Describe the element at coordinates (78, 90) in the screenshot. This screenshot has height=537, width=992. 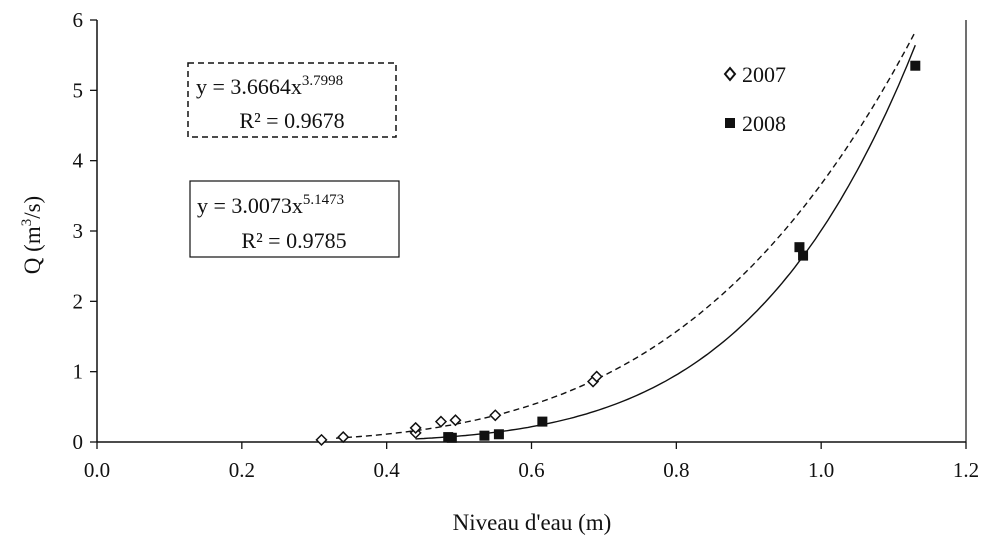
I see `y-tick-label: 5` at that location.